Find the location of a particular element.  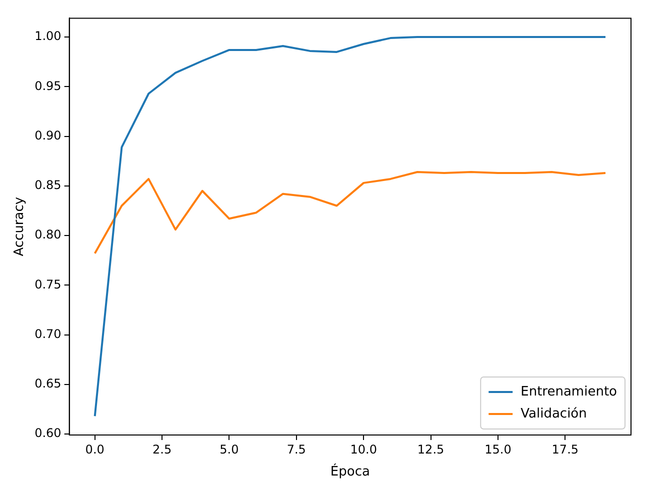

y-tick-label: 0.90 is located at coordinates (48, 135).